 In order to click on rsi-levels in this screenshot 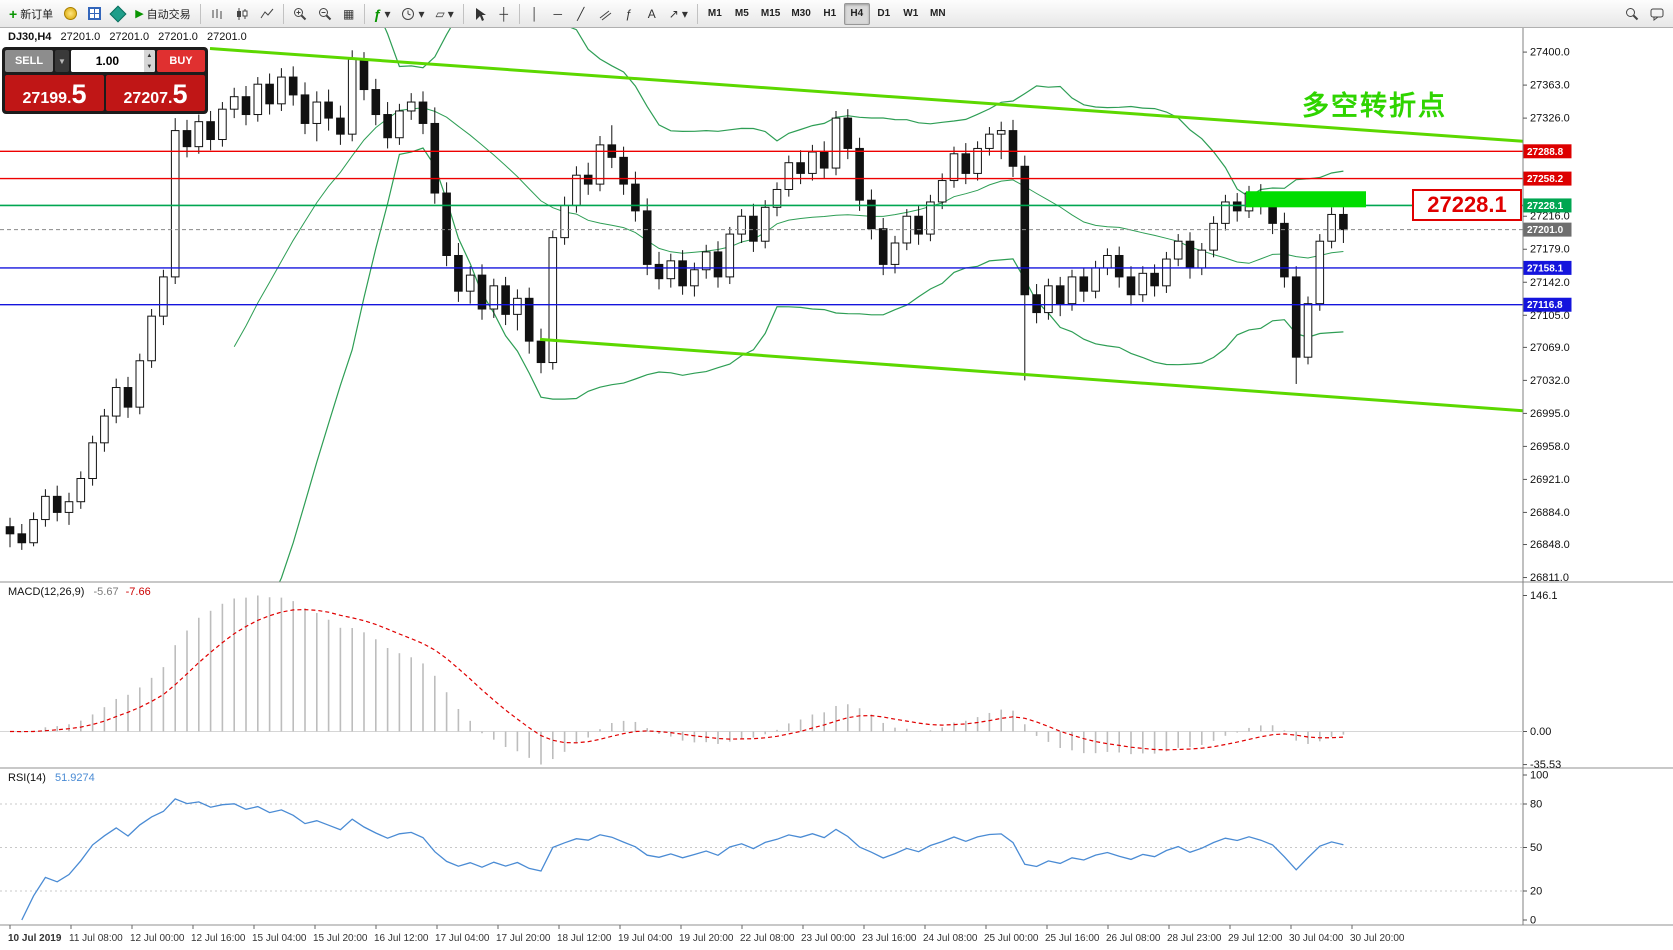, I will do `click(761, 847)`.